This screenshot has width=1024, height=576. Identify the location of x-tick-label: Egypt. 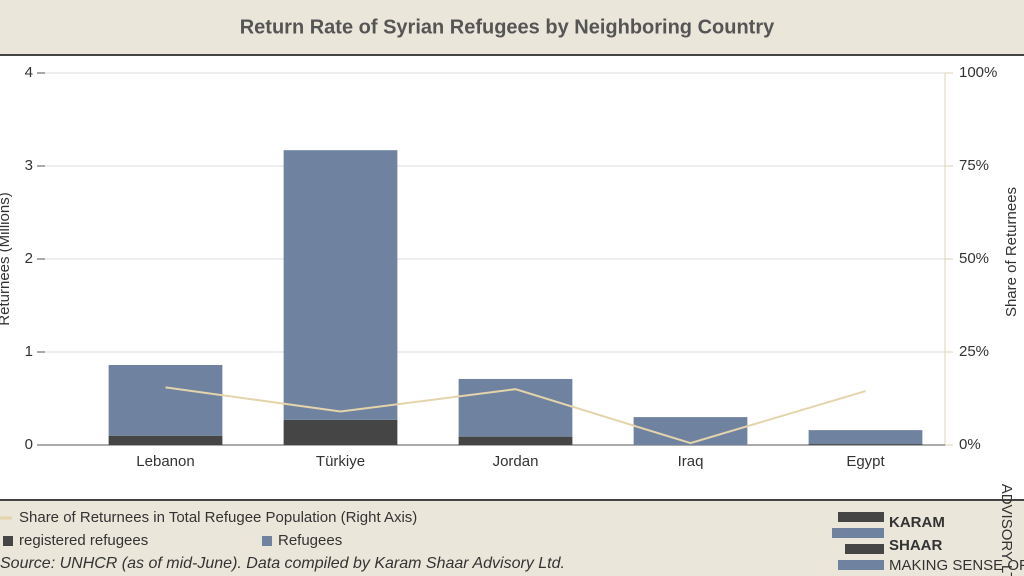
(865, 461).